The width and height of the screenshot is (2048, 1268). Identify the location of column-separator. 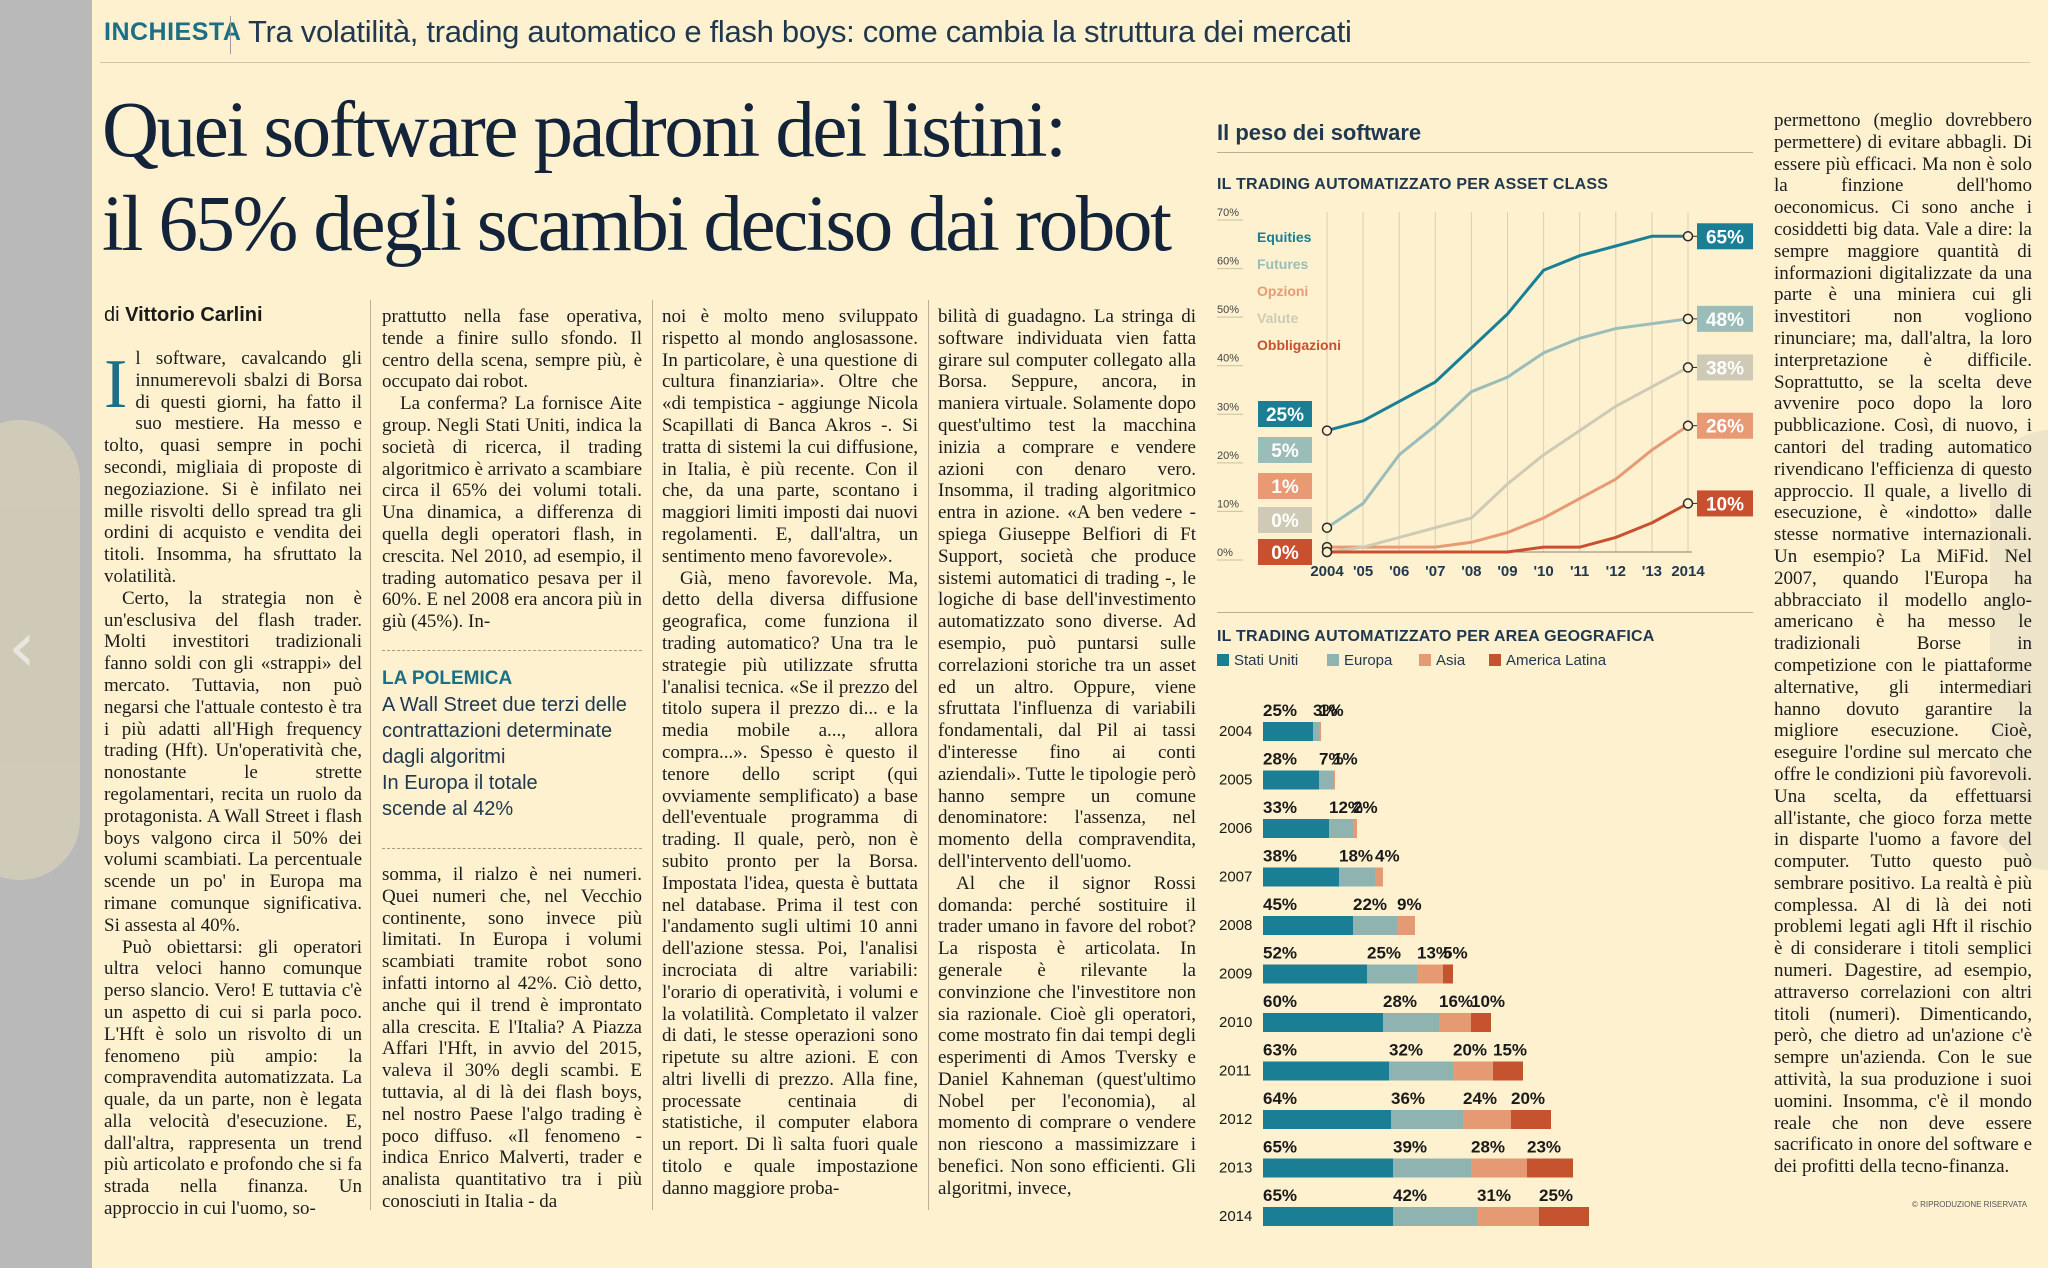
(652, 755).